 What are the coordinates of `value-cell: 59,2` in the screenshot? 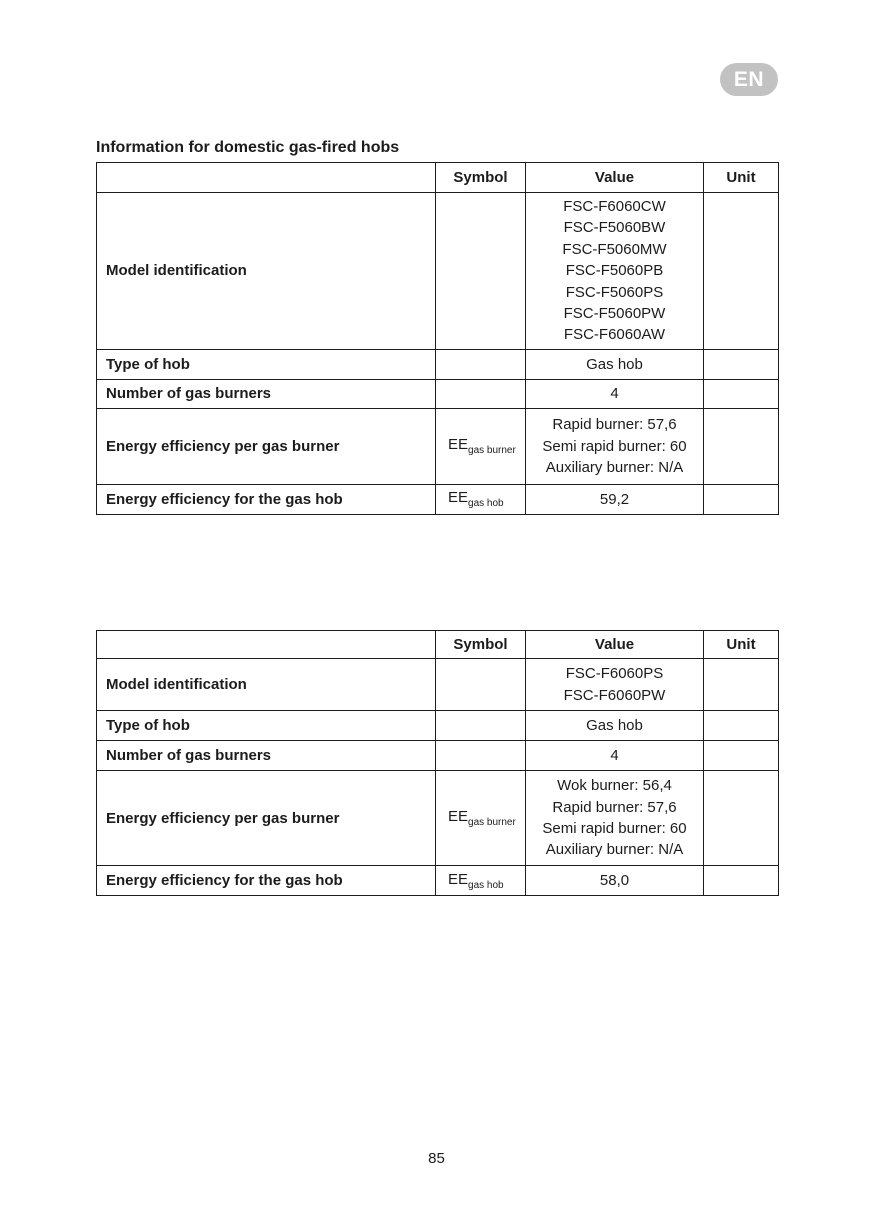 It's located at (614, 499).